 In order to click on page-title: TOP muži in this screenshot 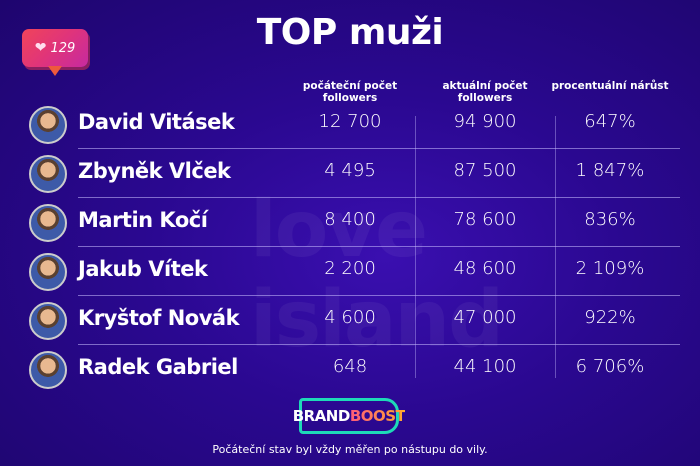, I will do `click(350, 32)`.